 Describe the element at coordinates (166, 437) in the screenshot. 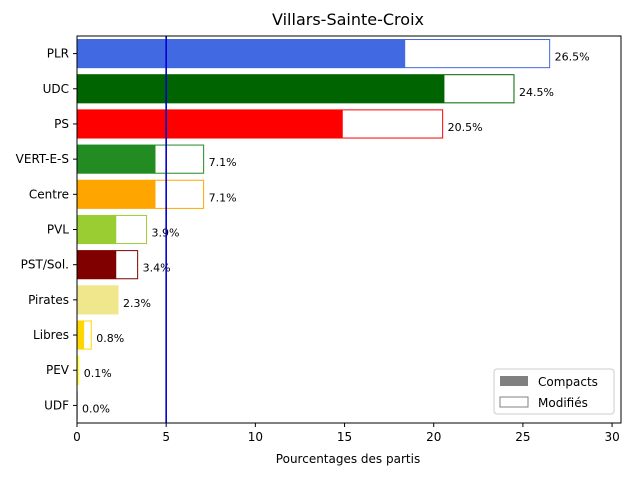

I see `x-tick-label: 5` at that location.